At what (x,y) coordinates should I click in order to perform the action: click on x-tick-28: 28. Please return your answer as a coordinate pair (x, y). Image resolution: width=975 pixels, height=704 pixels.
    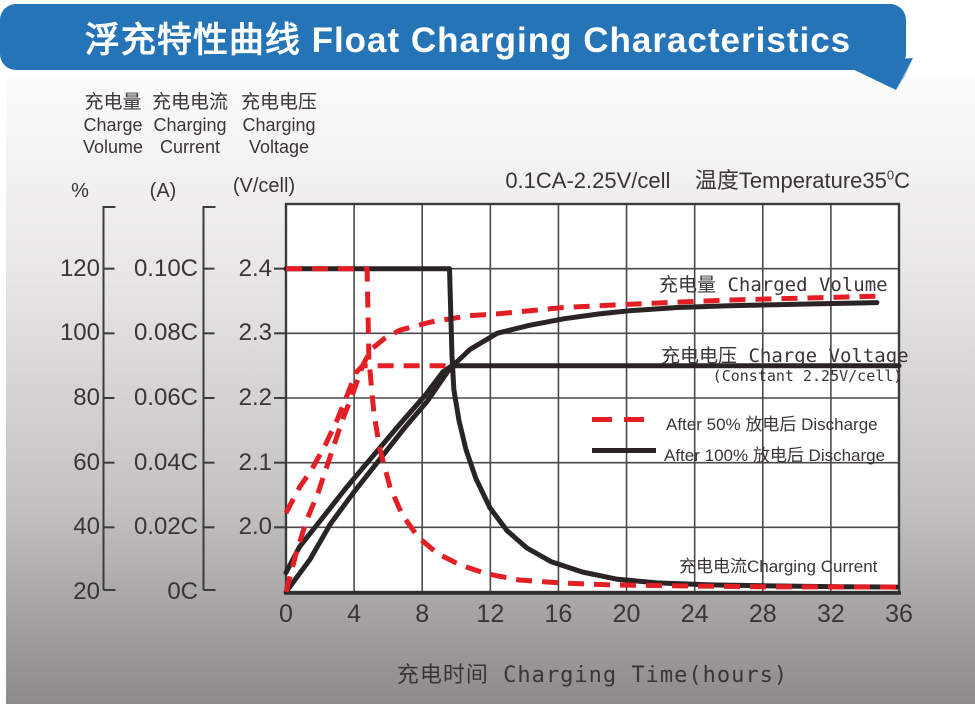
    Looking at the image, I should click on (762, 614).